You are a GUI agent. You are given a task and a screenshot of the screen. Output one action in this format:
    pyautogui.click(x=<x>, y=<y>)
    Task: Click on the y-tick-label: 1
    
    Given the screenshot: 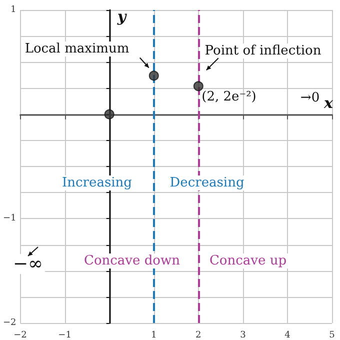 What is the action you would take?
    pyautogui.click(x=13, y=10)
    